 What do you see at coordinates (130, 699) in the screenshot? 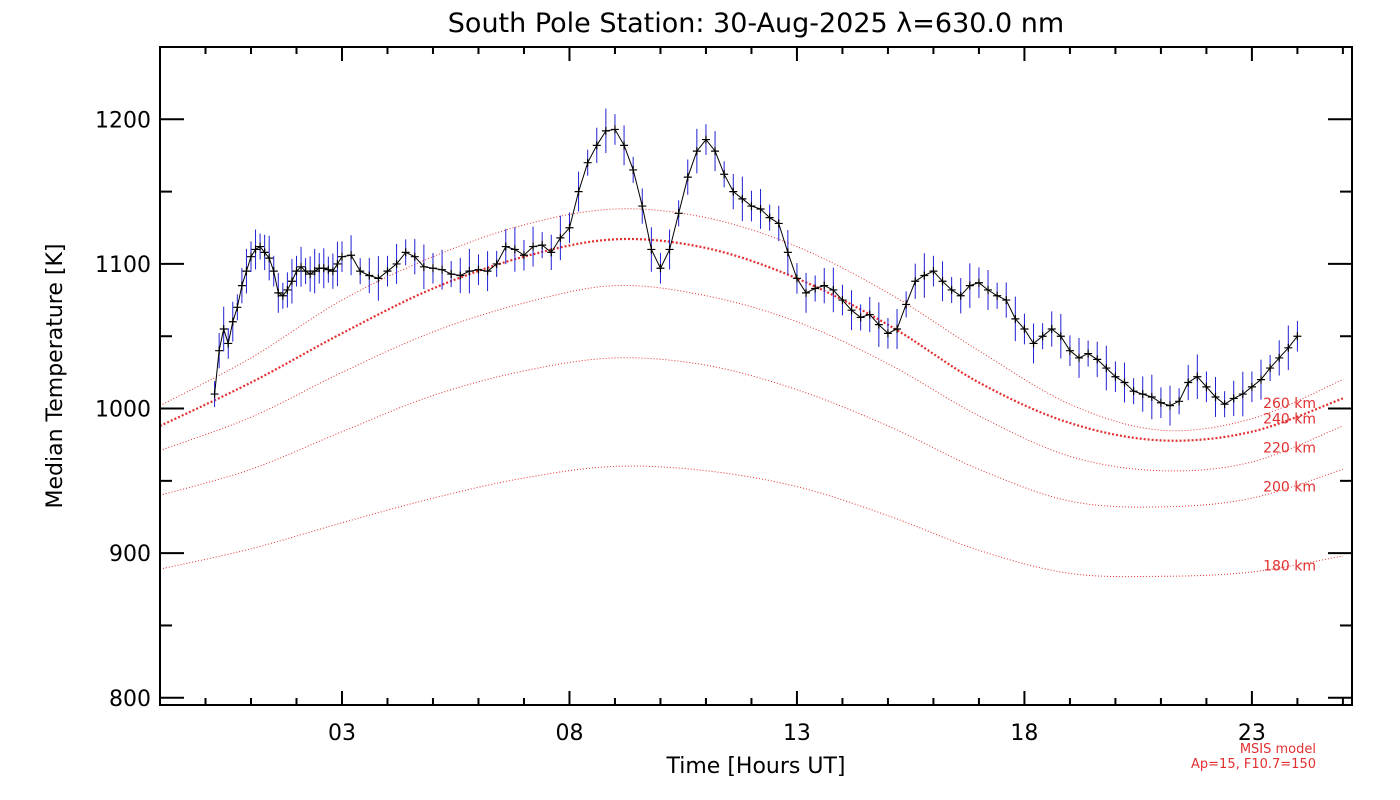
I see `y-tick-label: 800` at bounding box center [130, 699].